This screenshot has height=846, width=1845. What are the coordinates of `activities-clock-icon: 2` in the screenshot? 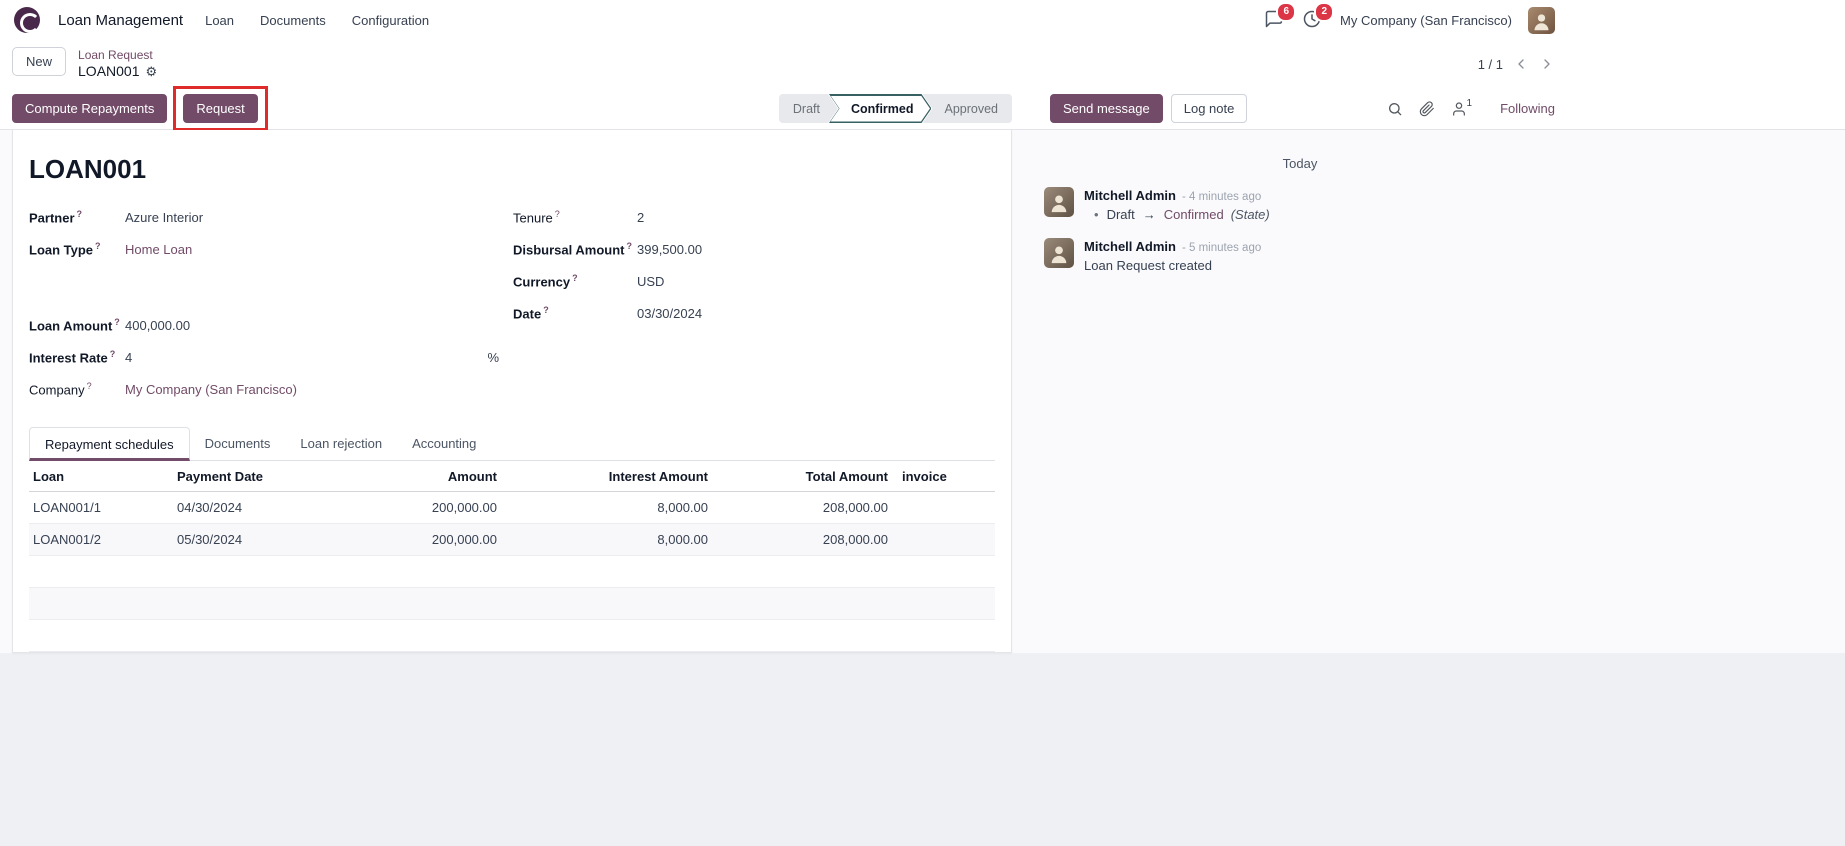 It's located at (1318, 16).